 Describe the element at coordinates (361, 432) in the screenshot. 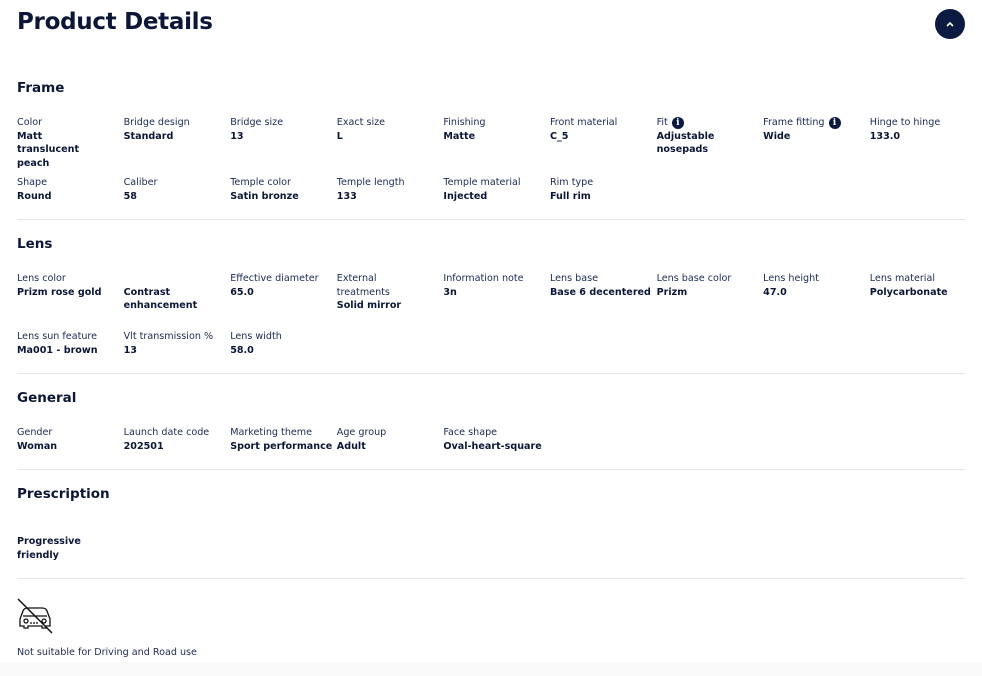

I see `attribute-label: Age group` at that location.